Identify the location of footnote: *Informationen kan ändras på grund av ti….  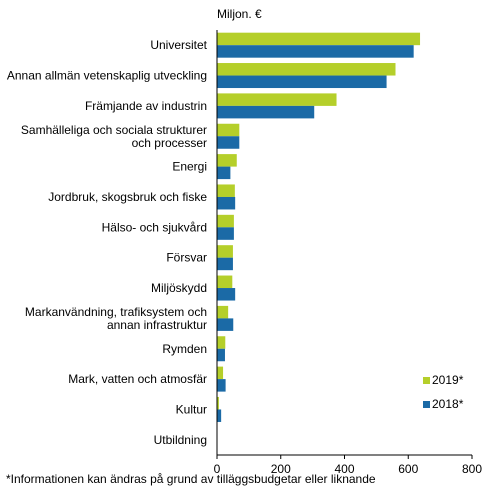
(191, 479).